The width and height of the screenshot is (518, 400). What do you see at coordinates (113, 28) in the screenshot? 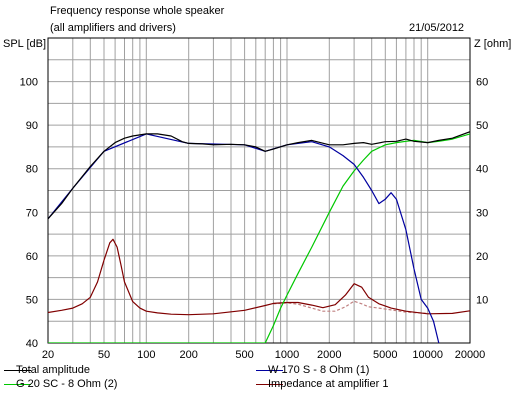
I see `chart-subtitle: (all amplifiers and drivers)` at bounding box center [113, 28].